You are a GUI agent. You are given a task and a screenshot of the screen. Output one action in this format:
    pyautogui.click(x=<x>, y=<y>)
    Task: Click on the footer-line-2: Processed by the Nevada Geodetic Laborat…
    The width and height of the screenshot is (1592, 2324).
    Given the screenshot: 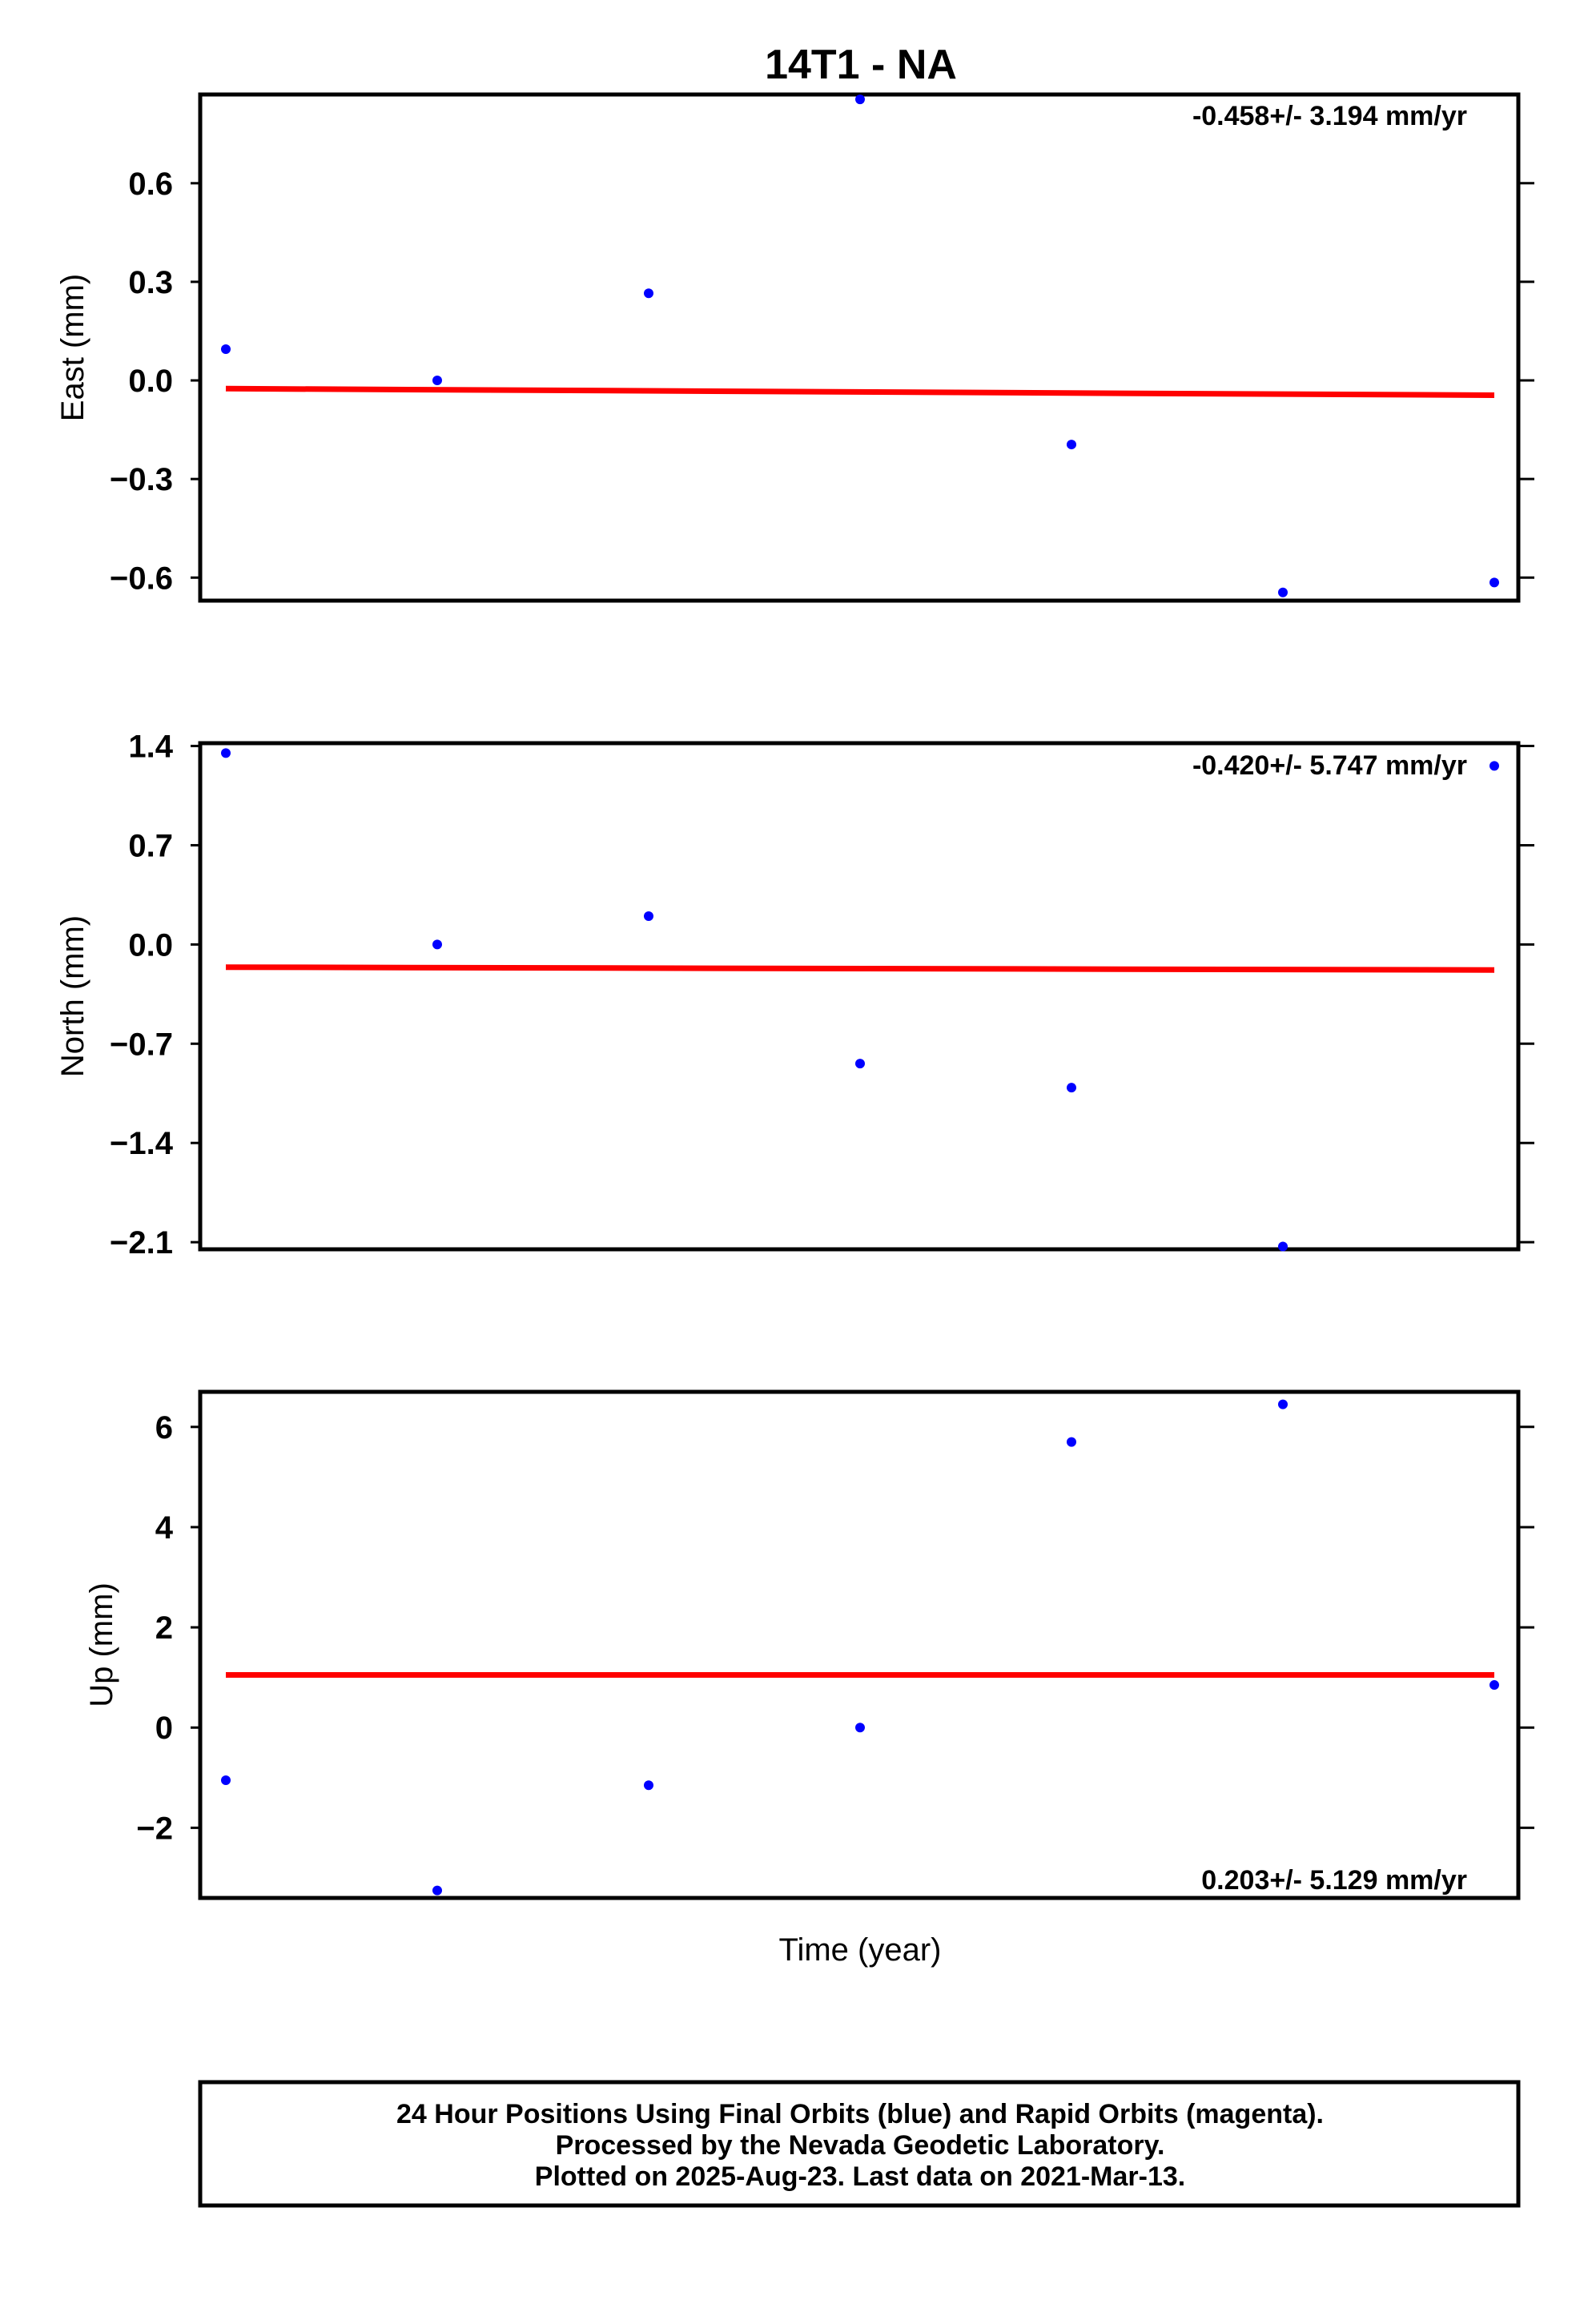 What is the action you would take?
    pyautogui.click(x=860, y=2145)
    